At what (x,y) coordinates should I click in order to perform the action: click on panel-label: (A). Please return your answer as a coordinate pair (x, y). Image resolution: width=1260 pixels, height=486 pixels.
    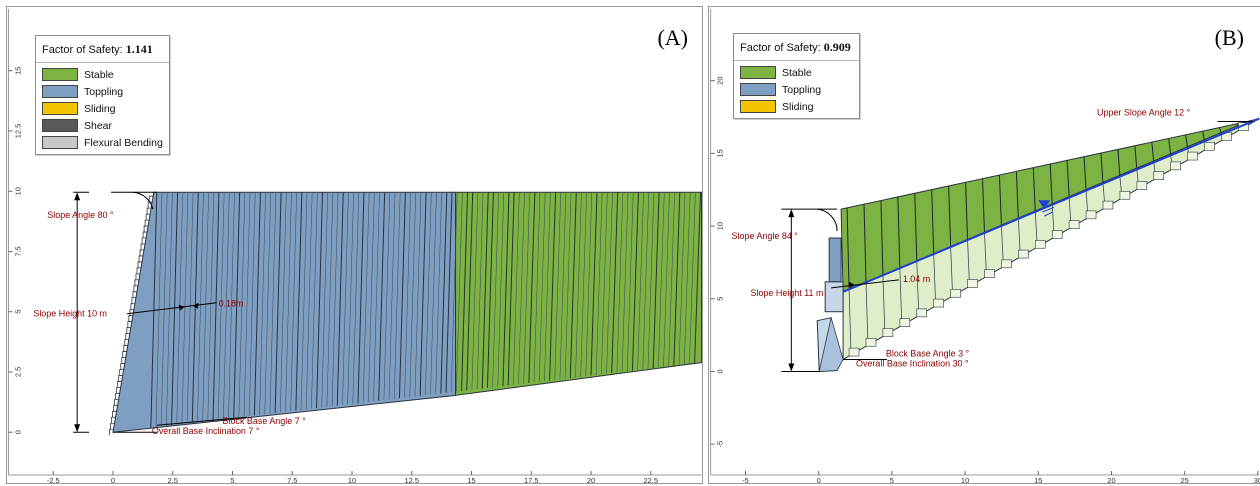
    Looking at the image, I should click on (672, 37).